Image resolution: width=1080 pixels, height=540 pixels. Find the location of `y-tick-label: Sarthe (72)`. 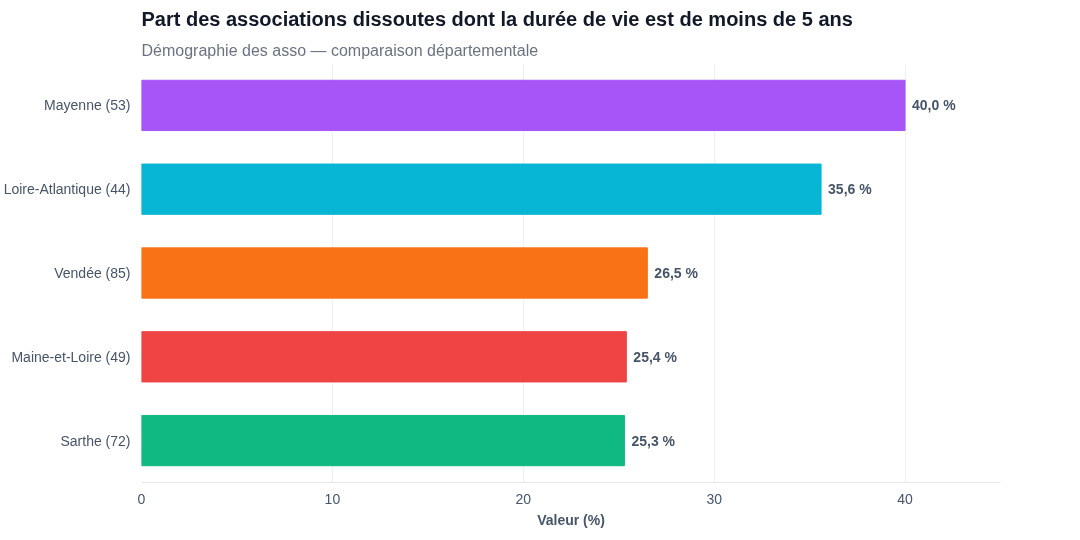

y-tick-label: Sarthe (72) is located at coordinates (95, 440).